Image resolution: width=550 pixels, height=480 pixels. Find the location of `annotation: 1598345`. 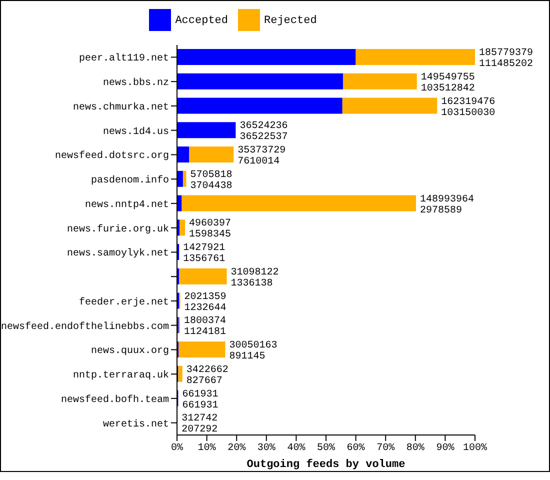

annotation: 1598345 is located at coordinates (210, 235).